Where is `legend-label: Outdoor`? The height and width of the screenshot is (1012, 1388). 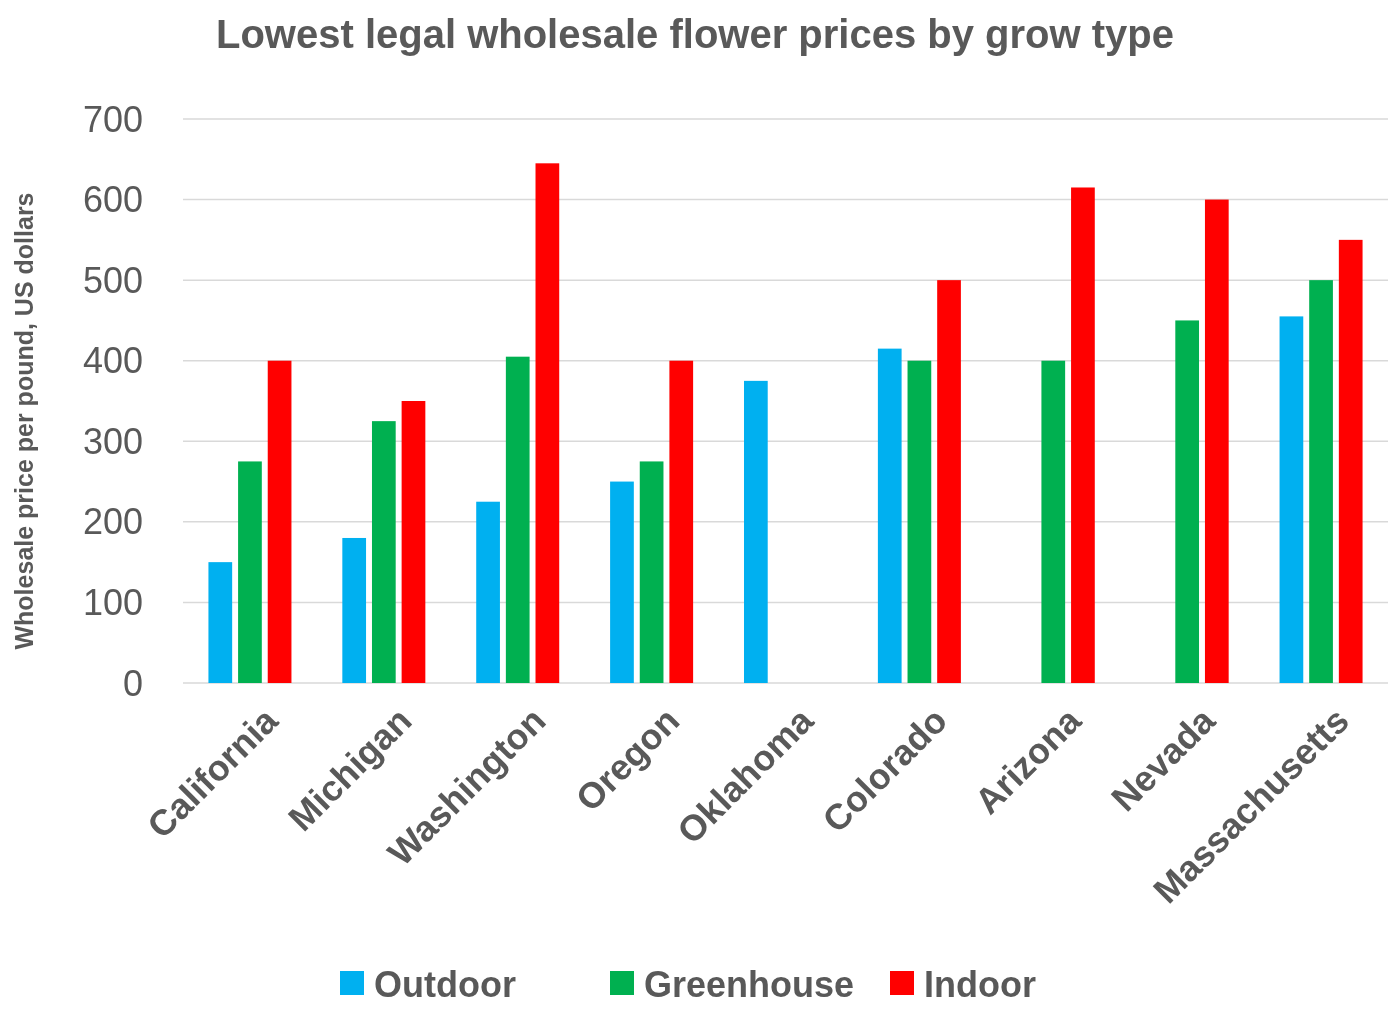
legend-label: Outdoor is located at coordinates (445, 984).